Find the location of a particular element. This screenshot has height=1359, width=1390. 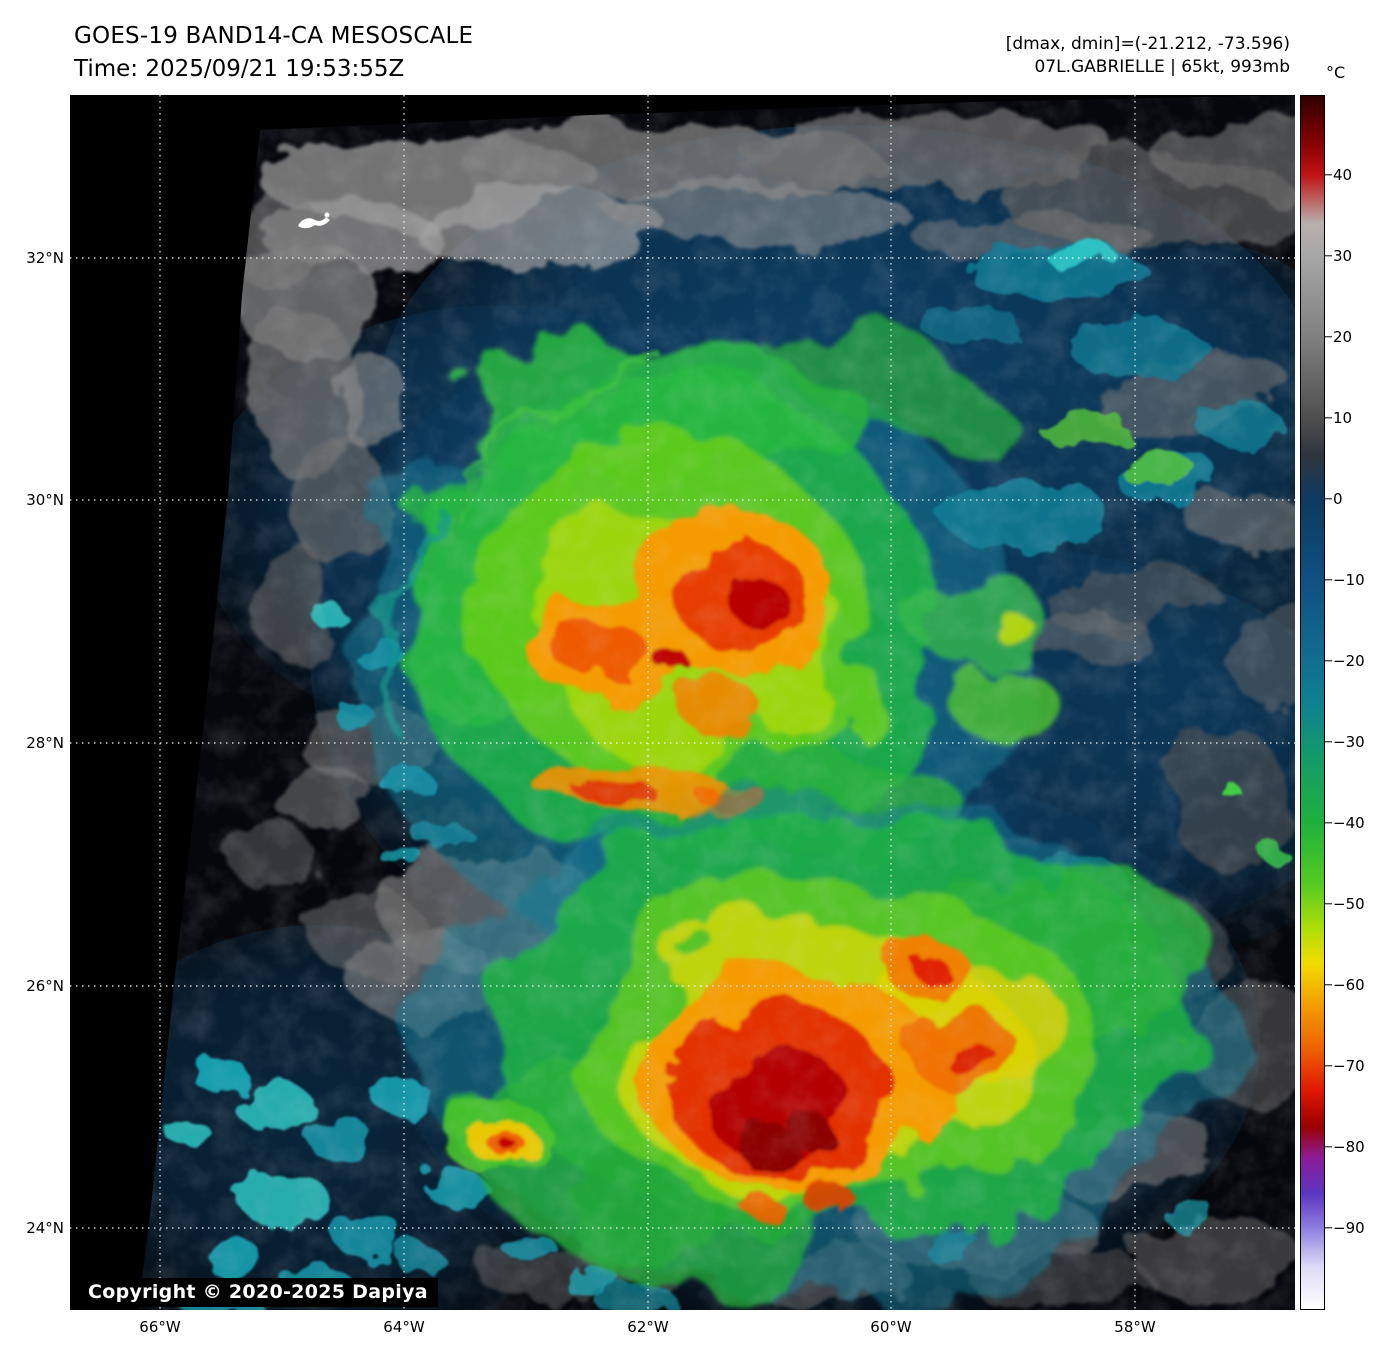

colorbar-tick-label: 40 is located at coordinates (1343, 175).